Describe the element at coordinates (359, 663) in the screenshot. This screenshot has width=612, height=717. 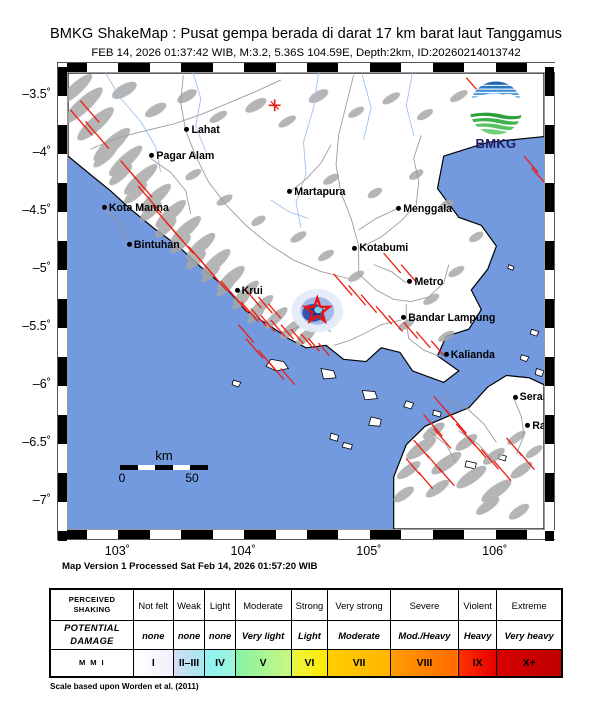
I see `legend-cell-mmi: VII` at that location.